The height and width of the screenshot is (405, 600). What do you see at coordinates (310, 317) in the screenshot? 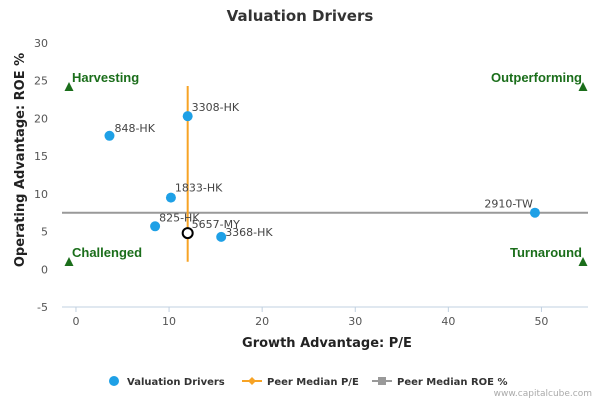
I see `x-axis-ticks: 0 10 20 30 40 50` at bounding box center [310, 317].